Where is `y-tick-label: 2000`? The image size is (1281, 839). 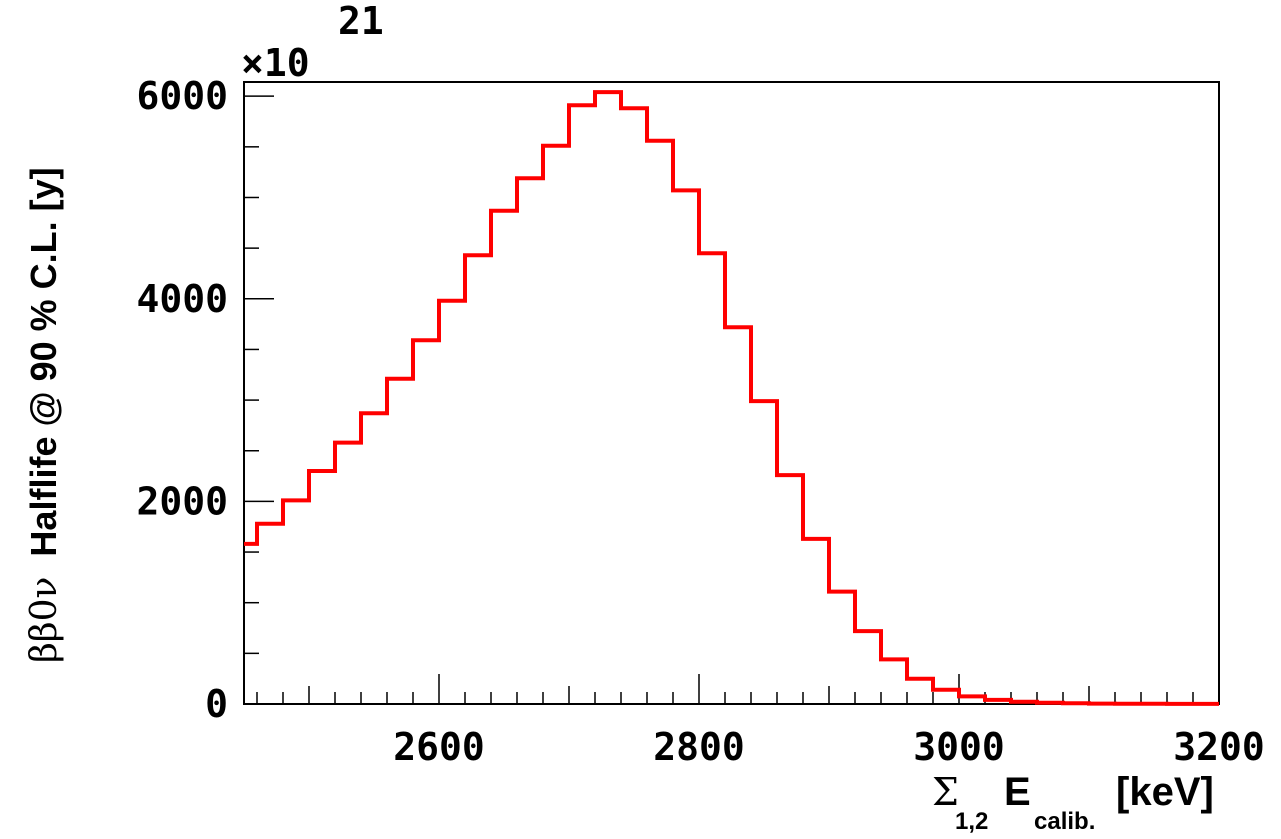 y-tick-label: 2000 is located at coordinates (182, 501).